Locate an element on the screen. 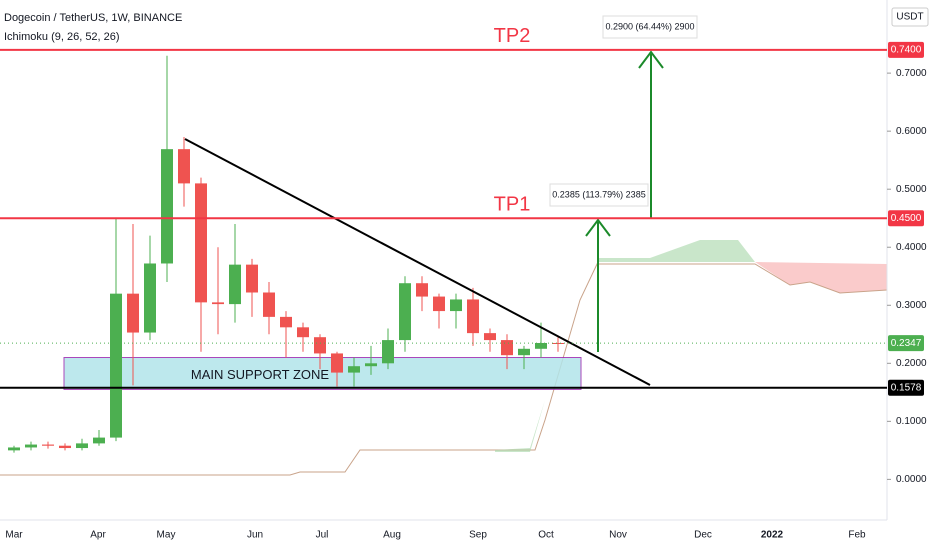 The height and width of the screenshot is (550, 932). chart-title: Dogecoin / TetherUS, 1W, BINANCE is located at coordinates (93, 18).